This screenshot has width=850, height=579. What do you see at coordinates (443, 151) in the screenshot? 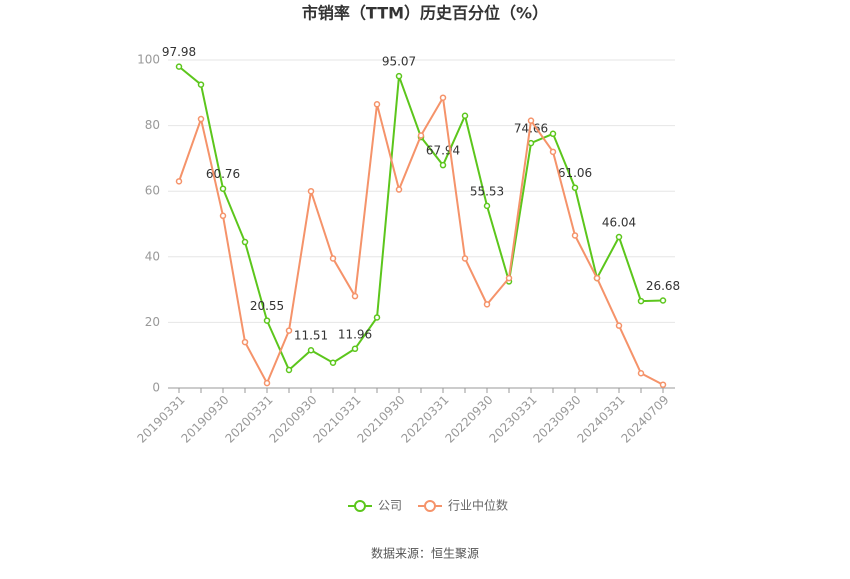
I see `data-label: 67.94` at bounding box center [443, 151].